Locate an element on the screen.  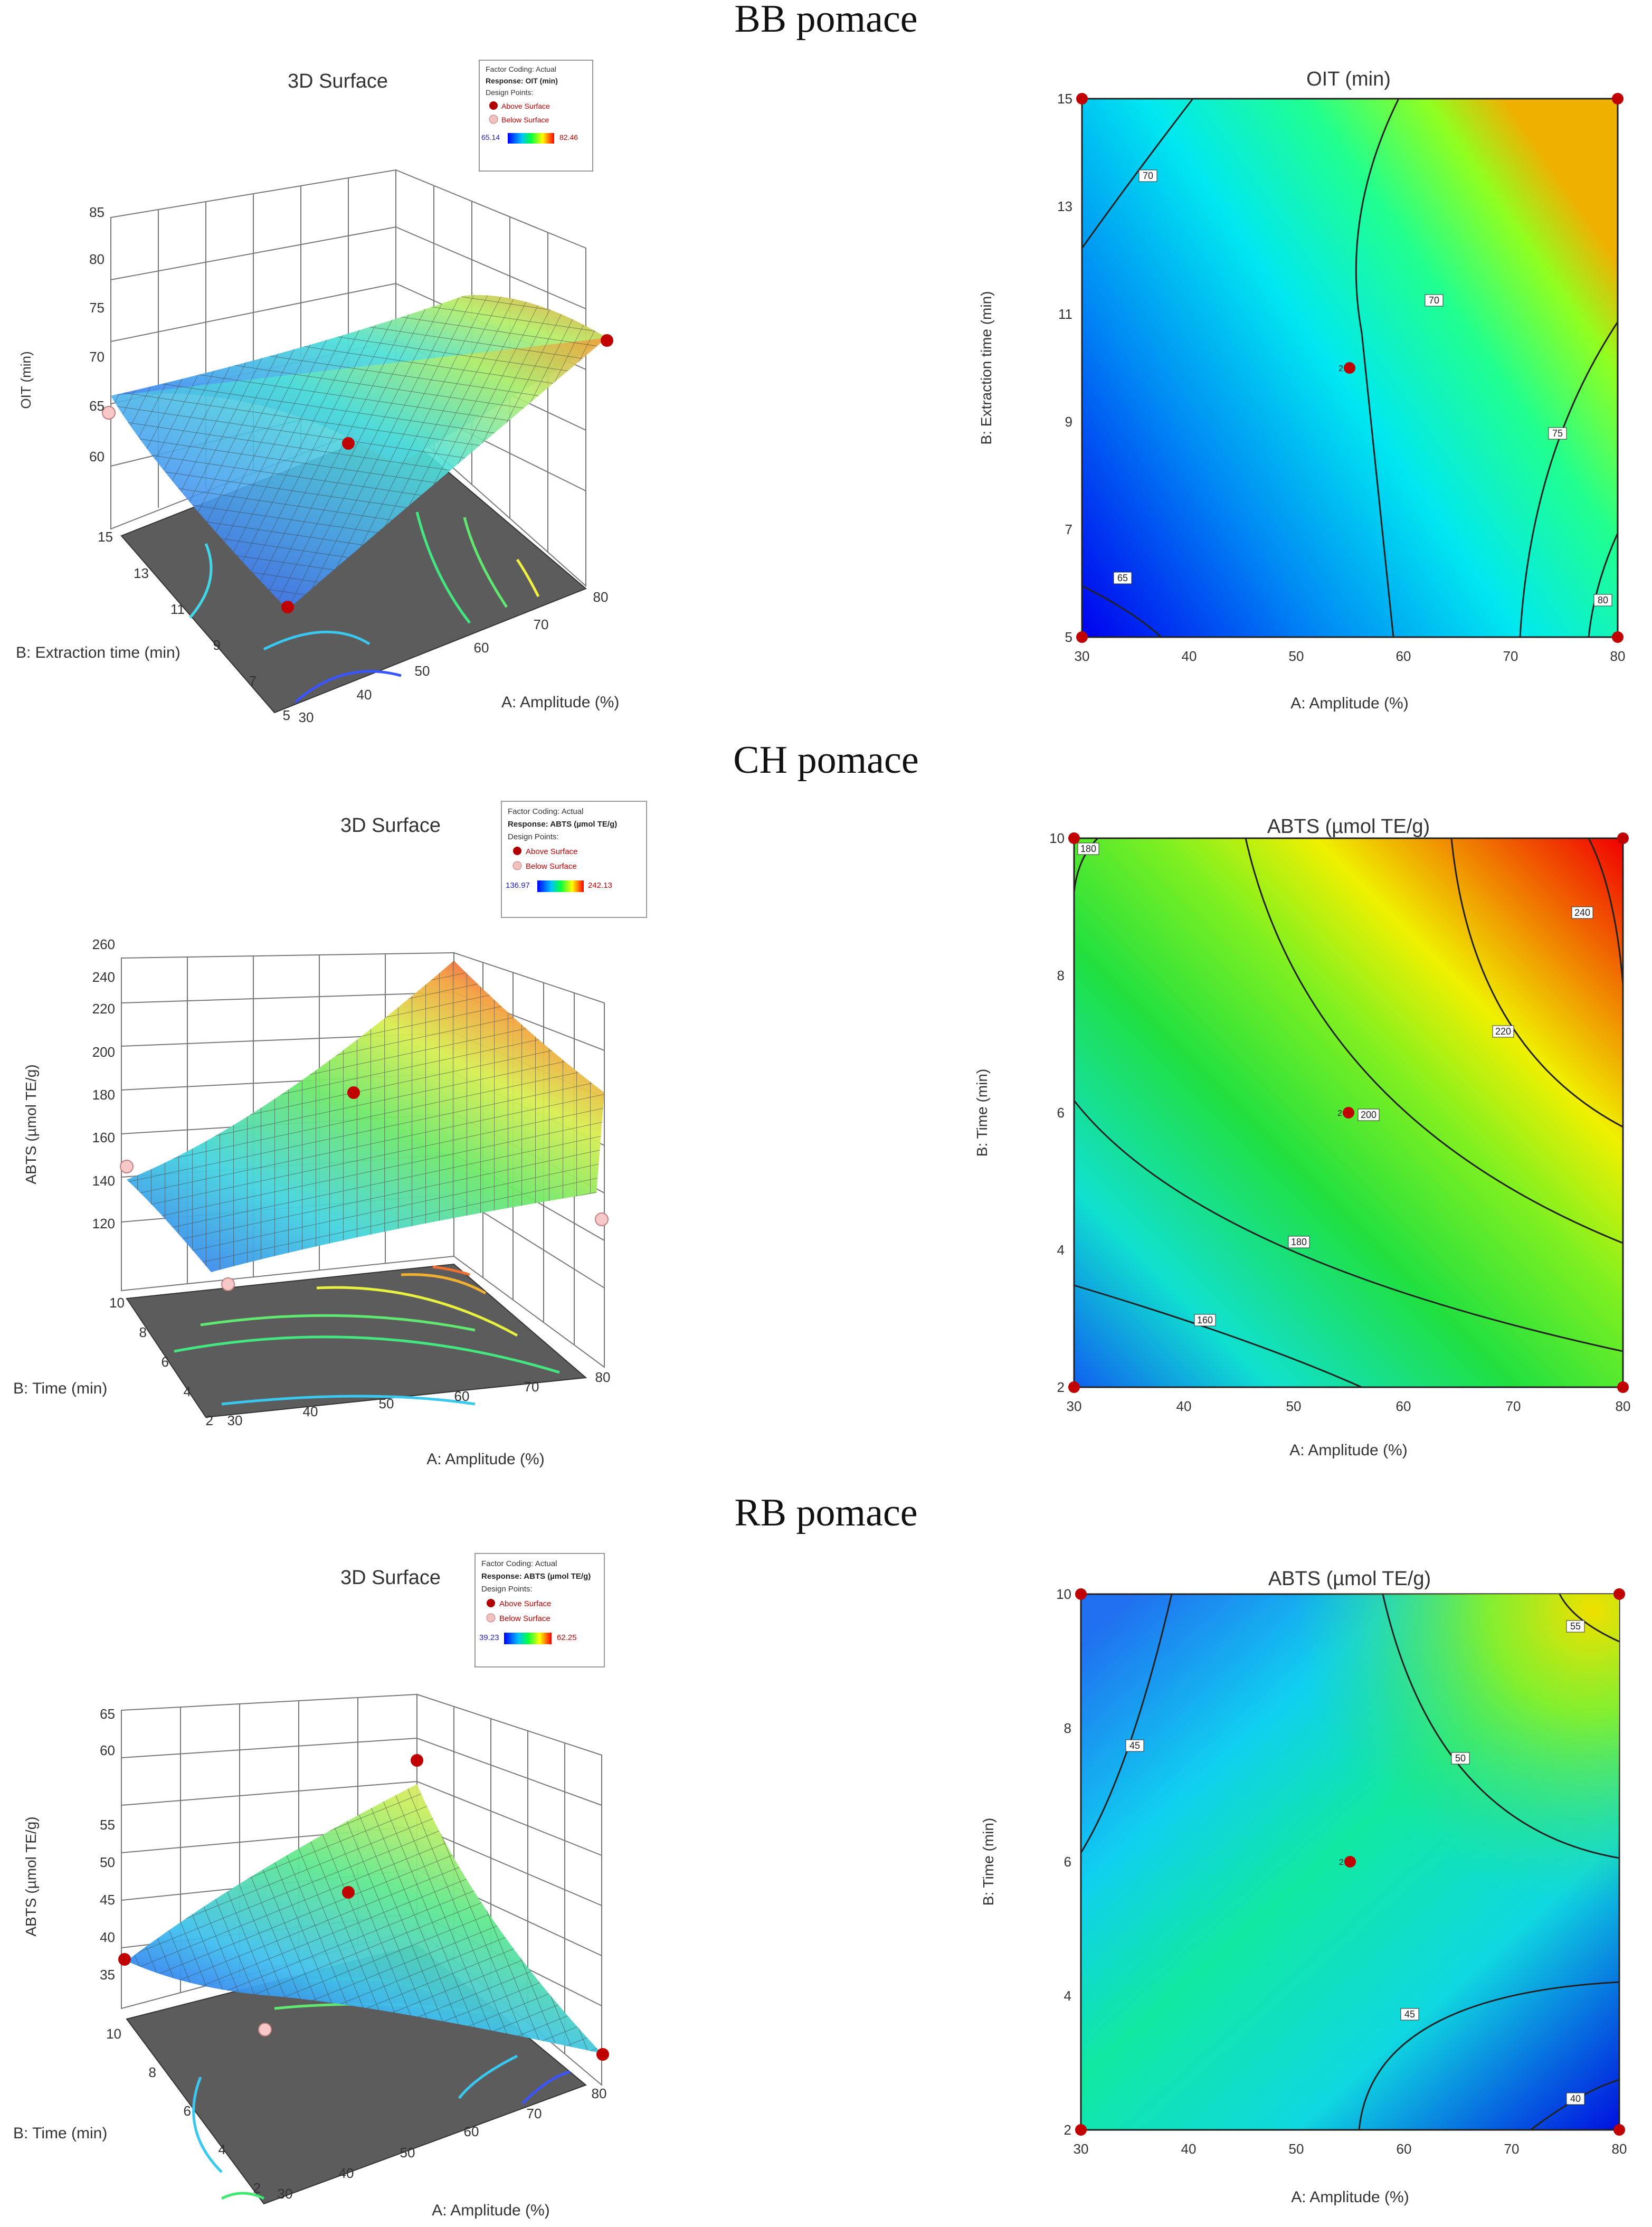
b-axis-ticks: 15 13 11 9 7 5 is located at coordinates (194, 626).